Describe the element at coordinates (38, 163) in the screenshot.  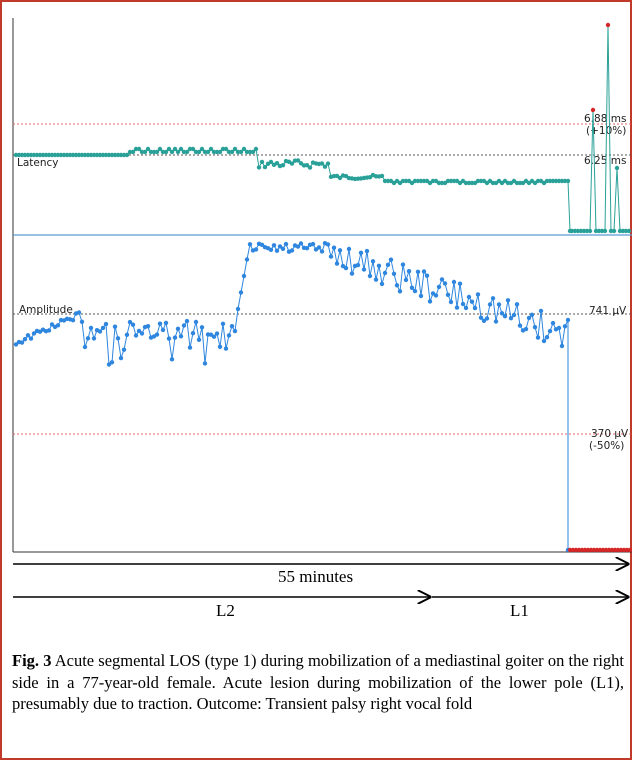
I see `latency-label: Latency` at that location.